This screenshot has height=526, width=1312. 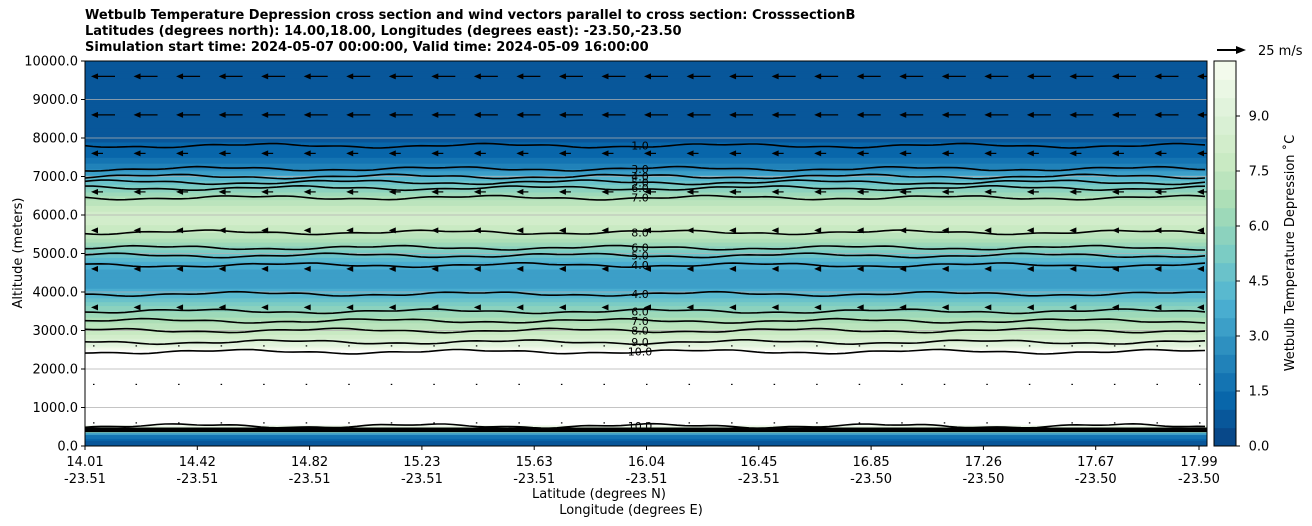 What do you see at coordinates (1260, 51) in the screenshot?
I see `wind-key: 25 m/s` at bounding box center [1260, 51].